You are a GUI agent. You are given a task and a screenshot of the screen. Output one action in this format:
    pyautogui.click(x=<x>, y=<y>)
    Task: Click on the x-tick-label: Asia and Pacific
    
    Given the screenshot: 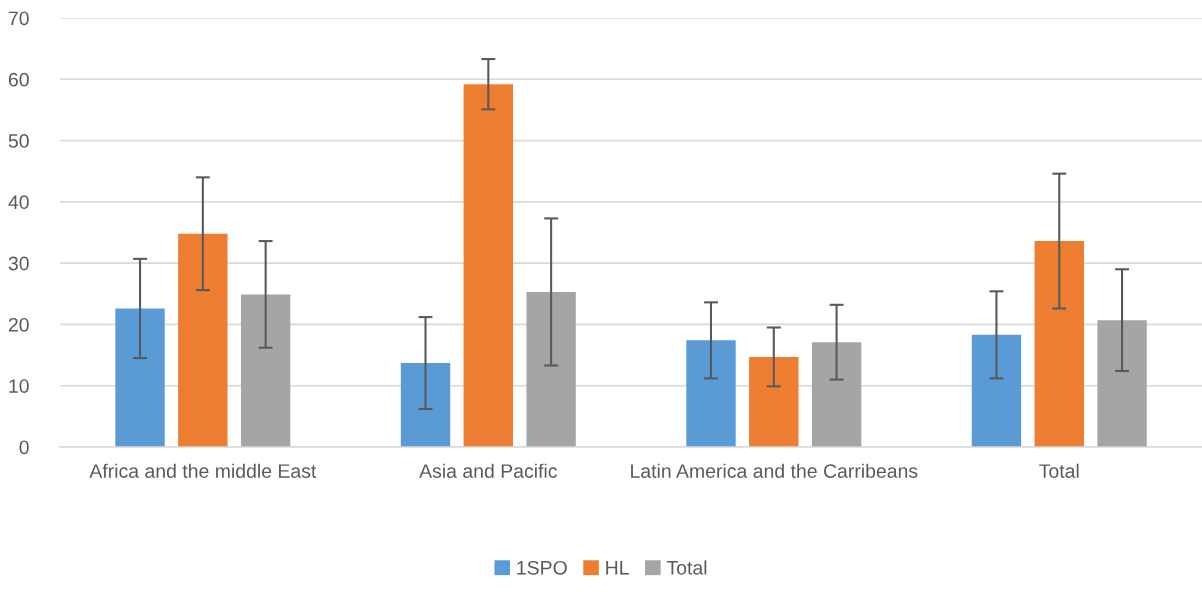 What is the action you would take?
    pyautogui.click(x=488, y=470)
    